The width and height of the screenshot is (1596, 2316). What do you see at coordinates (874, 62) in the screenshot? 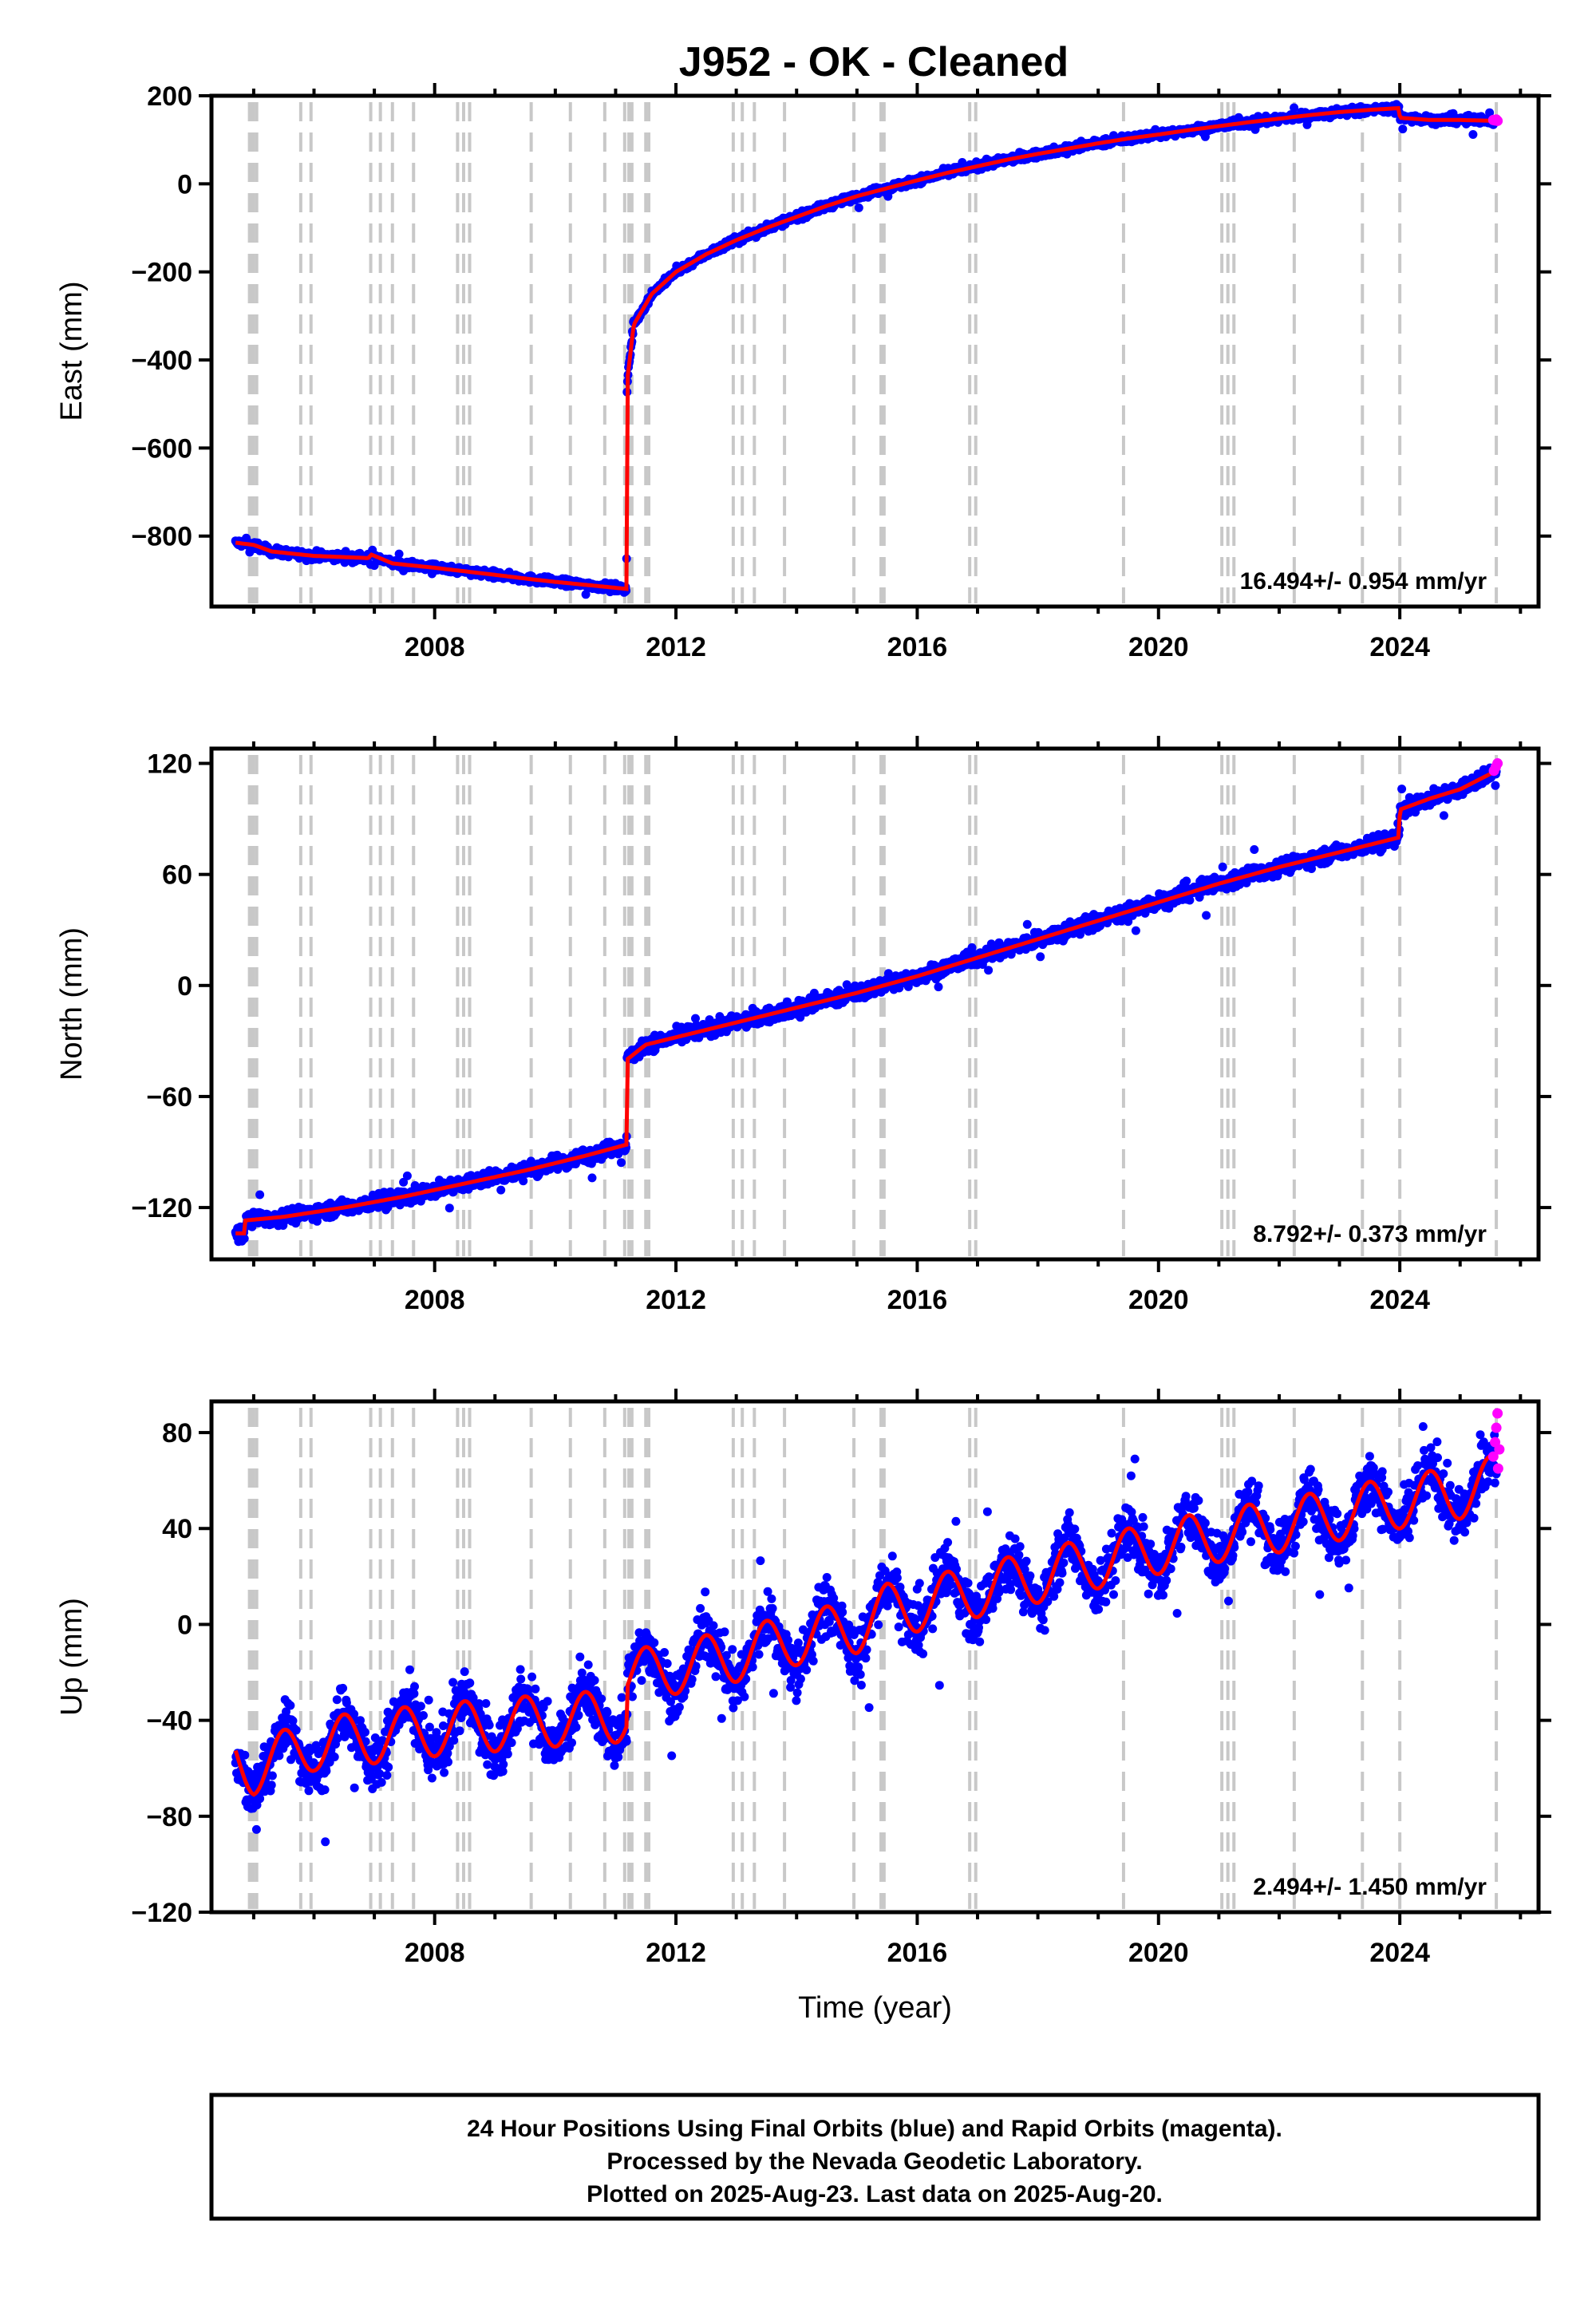
I see `figure-title: J952 - OK - Cleaned` at bounding box center [874, 62].